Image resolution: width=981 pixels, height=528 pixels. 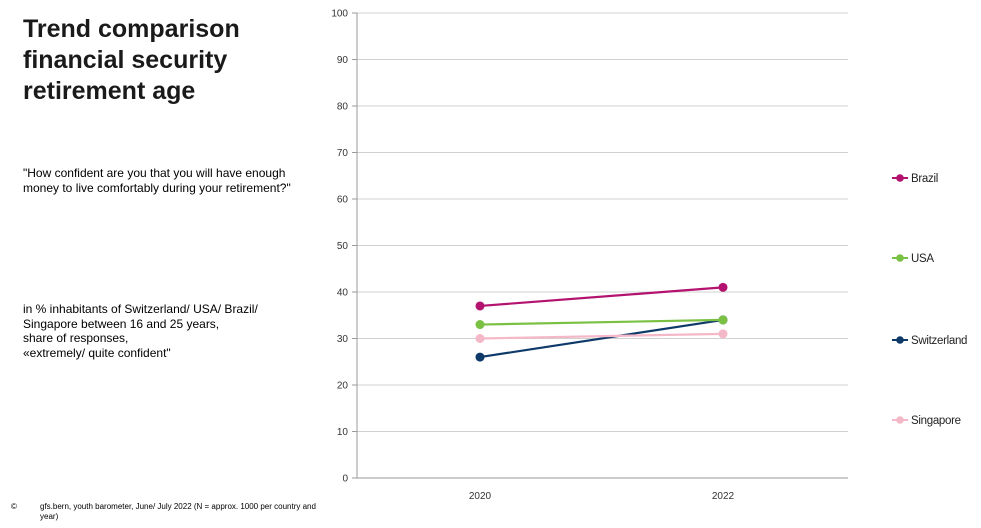 I want to click on legend-label-brazil: Brazil, so click(x=924, y=179).